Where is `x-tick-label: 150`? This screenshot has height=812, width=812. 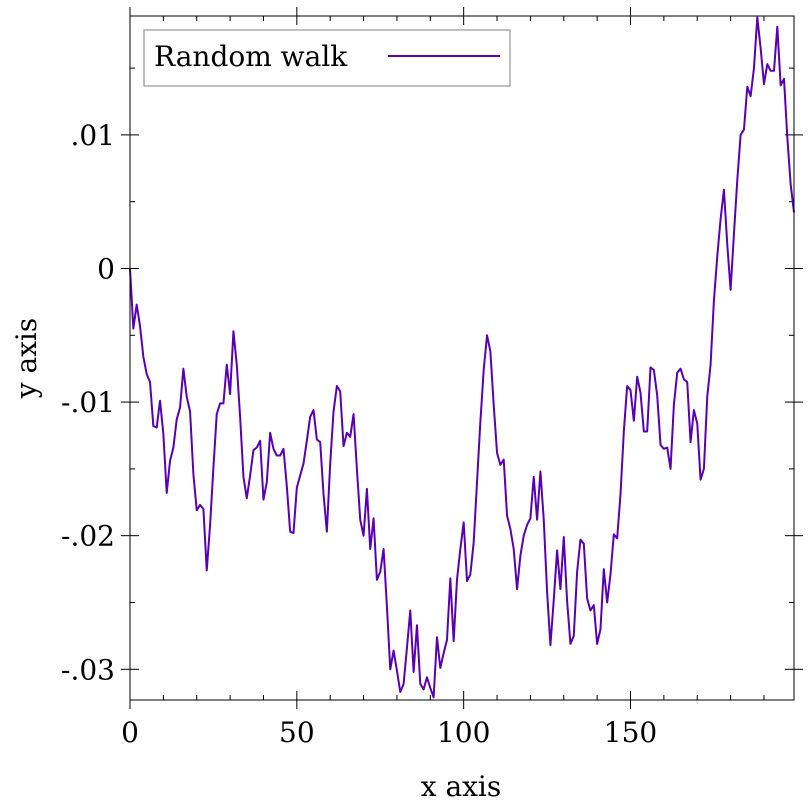 x-tick-label: 150 is located at coordinates (630, 732).